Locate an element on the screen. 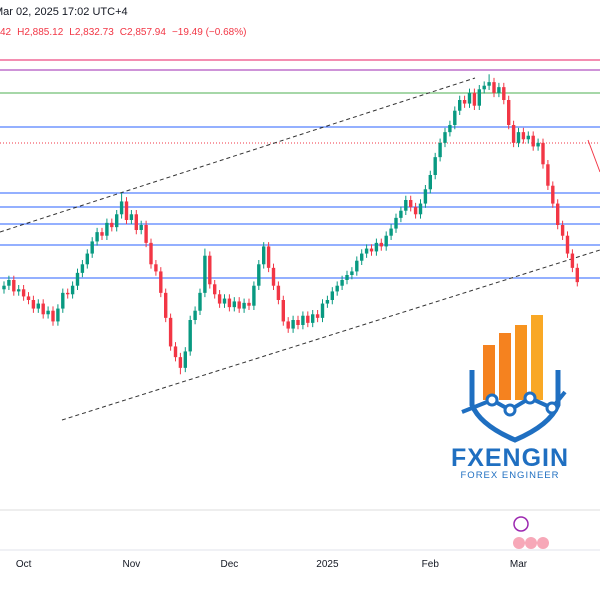 The width and height of the screenshot is (600, 600). x-tick-label: Feb is located at coordinates (431, 564).